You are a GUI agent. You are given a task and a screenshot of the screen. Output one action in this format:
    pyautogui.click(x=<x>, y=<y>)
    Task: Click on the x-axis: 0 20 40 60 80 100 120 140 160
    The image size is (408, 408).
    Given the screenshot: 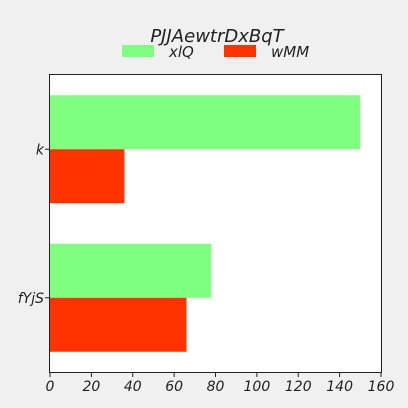 What is the action you would take?
    pyautogui.click(x=220, y=383)
    